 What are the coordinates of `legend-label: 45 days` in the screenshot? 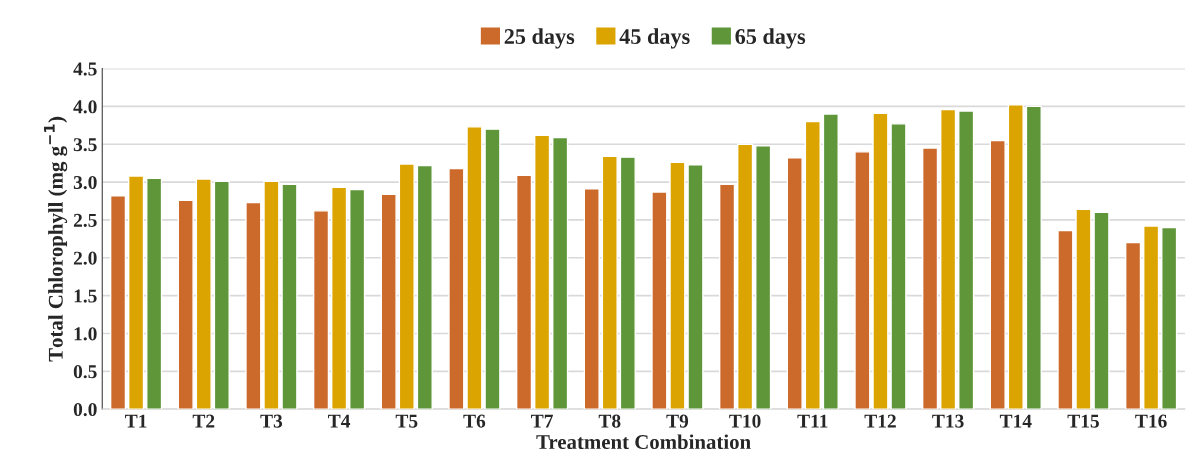 It's located at (654, 38).